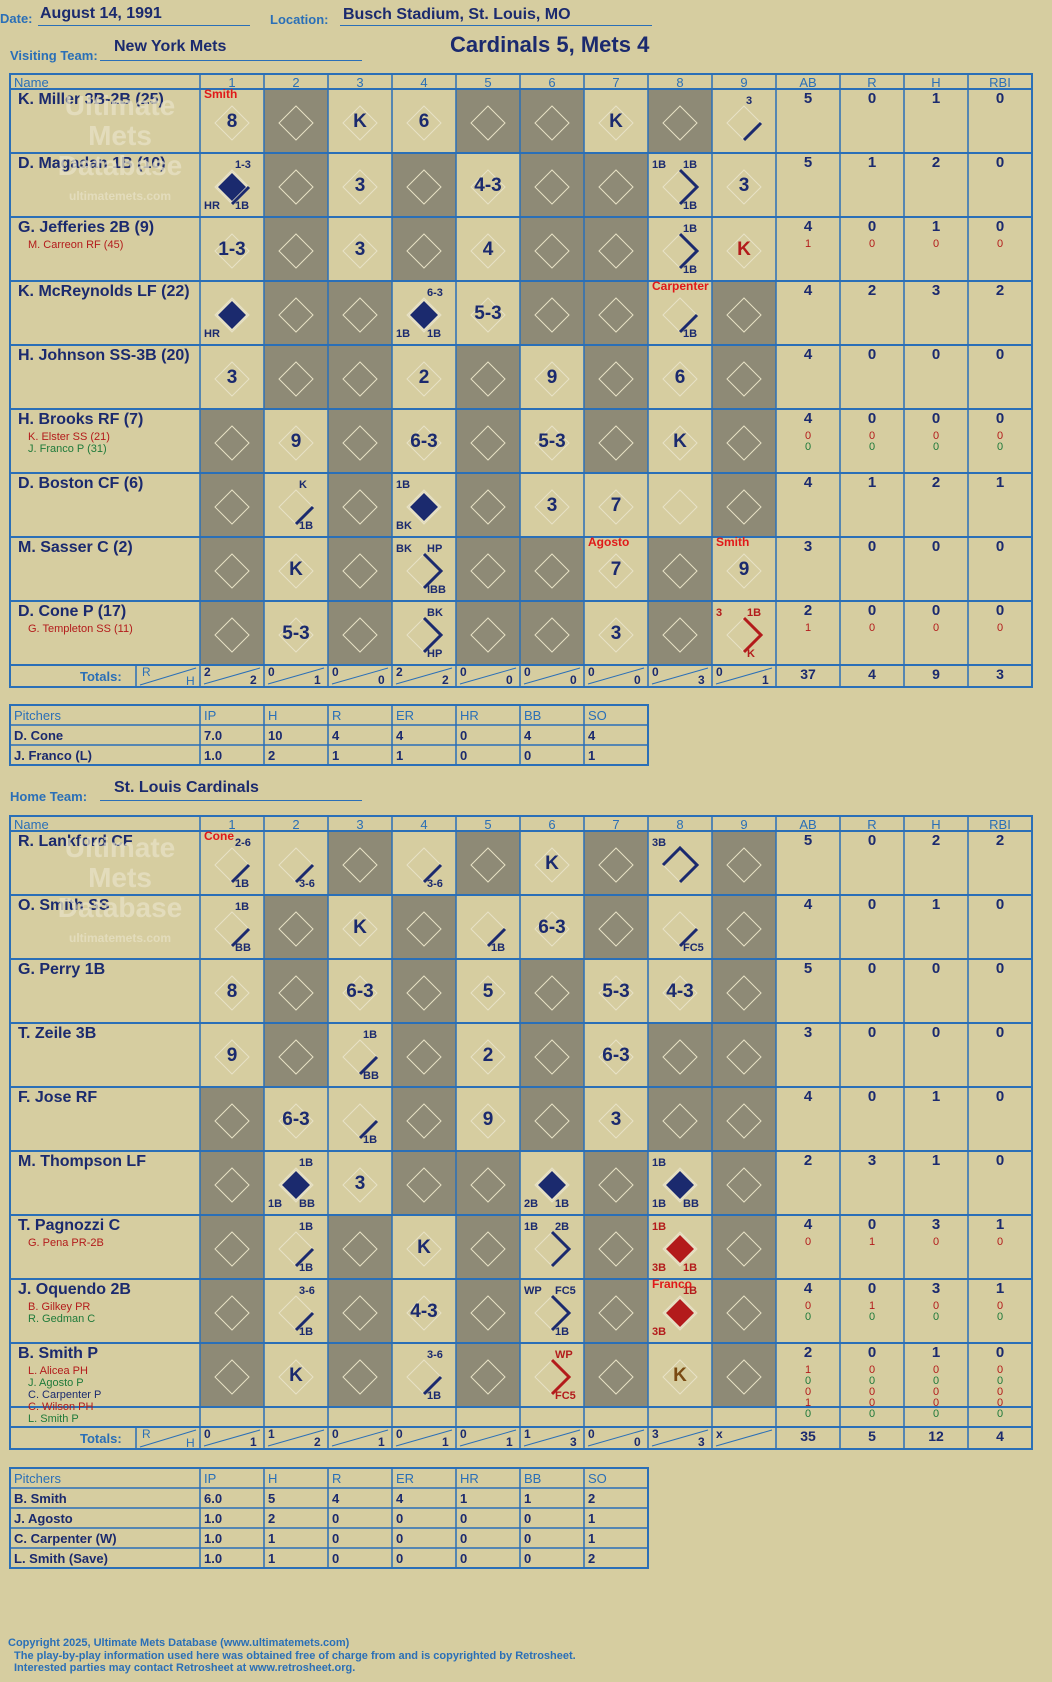 The height and width of the screenshot is (1682, 1052). What do you see at coordinates (58, 1097) in the screenshot?
I see `batter-name: F. Jose RF` at bounding box center [58, 1097].